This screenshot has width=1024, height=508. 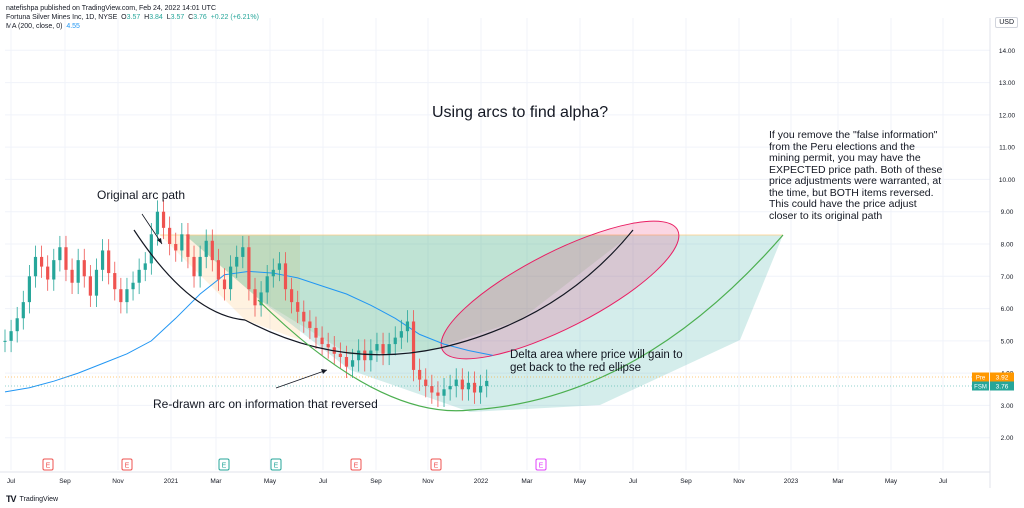 I want to click on y-tick-label: 9.00, so click(x=1007, y=212).